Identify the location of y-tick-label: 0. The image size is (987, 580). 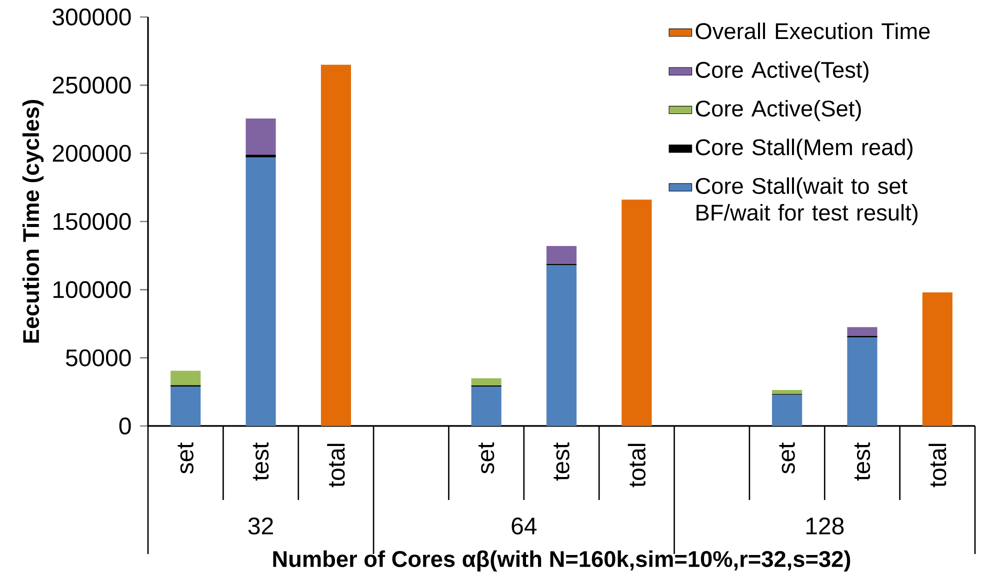
(125, 425).